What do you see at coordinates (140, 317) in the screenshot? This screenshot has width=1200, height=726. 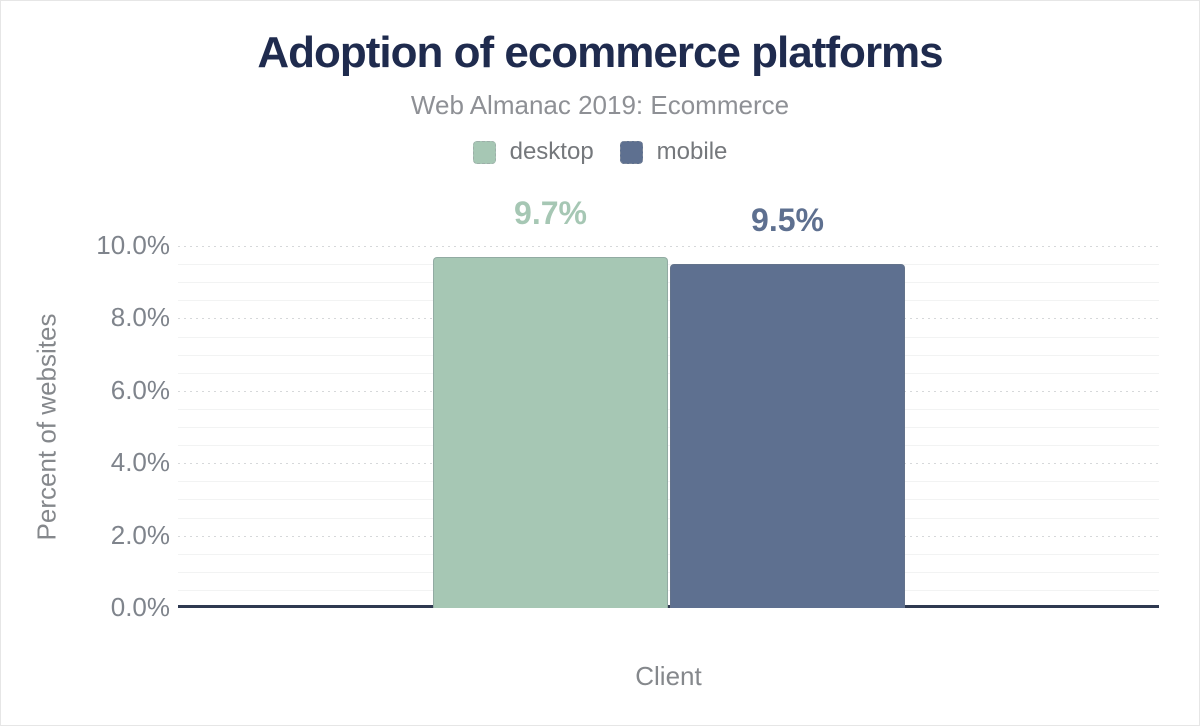 I see `y-tick-label: 8.0%` at bounding box center [140, 317].